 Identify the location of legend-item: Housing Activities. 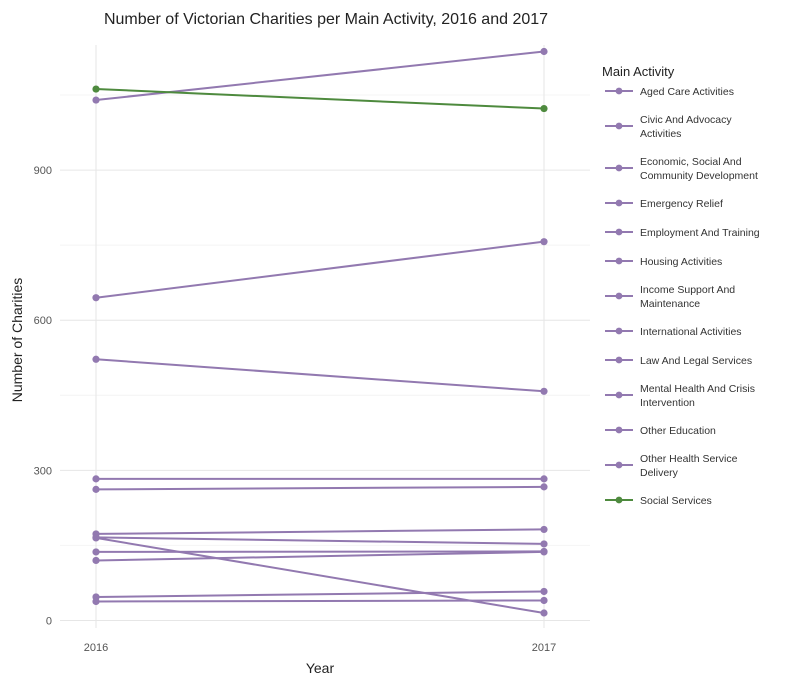
(663, 262).